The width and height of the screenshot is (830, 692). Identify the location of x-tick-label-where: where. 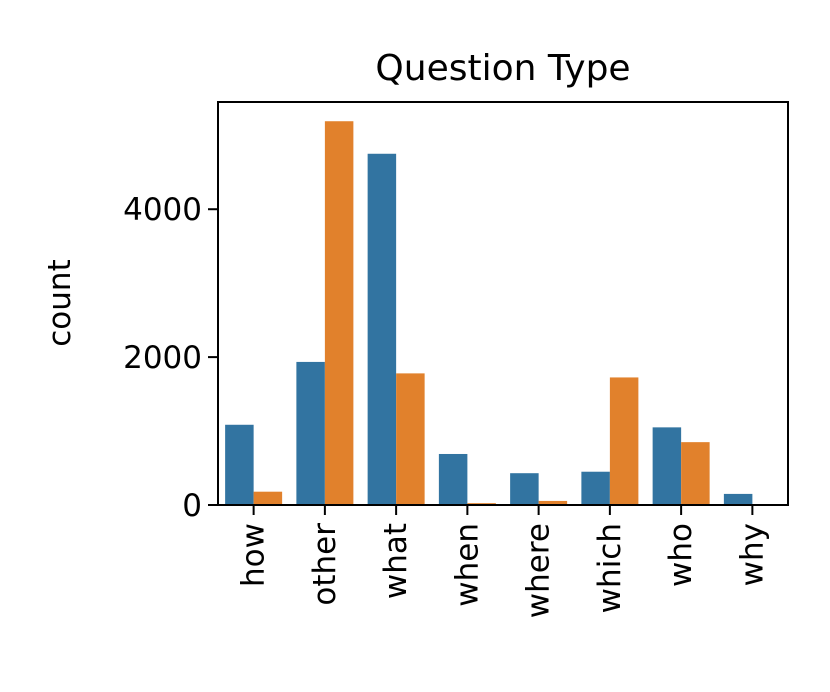
(539, 570).